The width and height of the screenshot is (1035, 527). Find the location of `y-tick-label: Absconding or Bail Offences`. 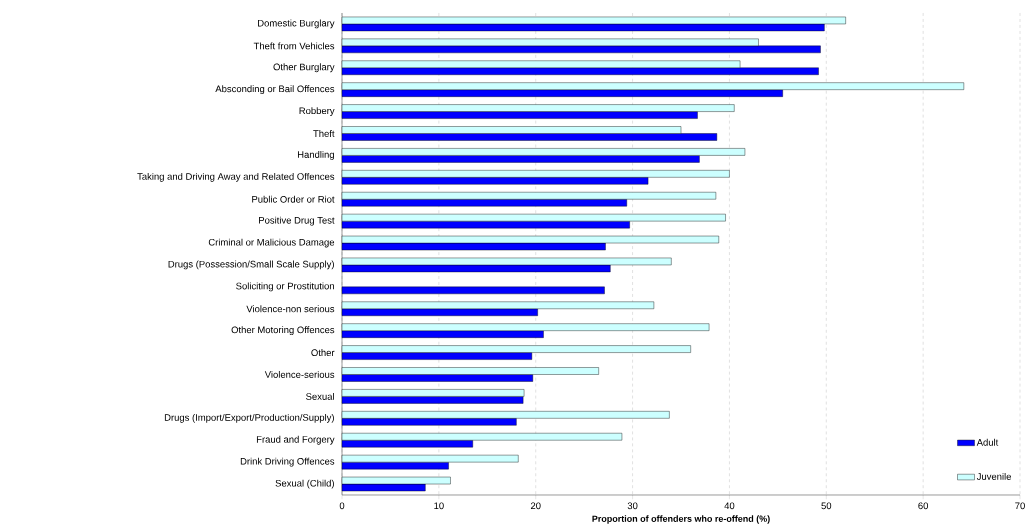

y-tick-label: Absconding or Bail Offences is located at coordinates (275, 90).